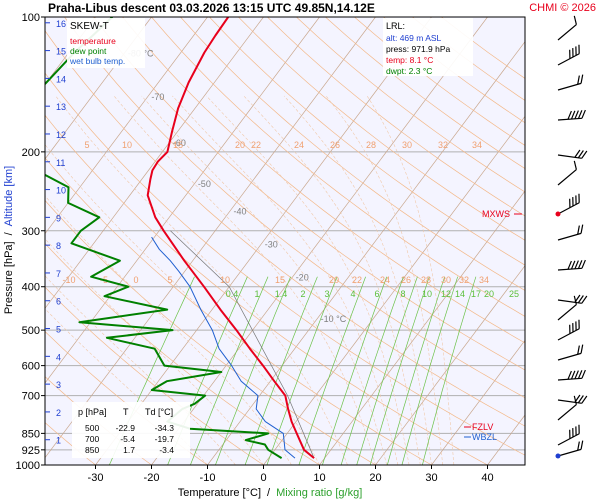 The width and height of the screenshot is (600, 500). What do you see at coordinates (484, 437) in the screenshot?
I see `wbzl-label: WBZL` at bounding box center [484, 437].